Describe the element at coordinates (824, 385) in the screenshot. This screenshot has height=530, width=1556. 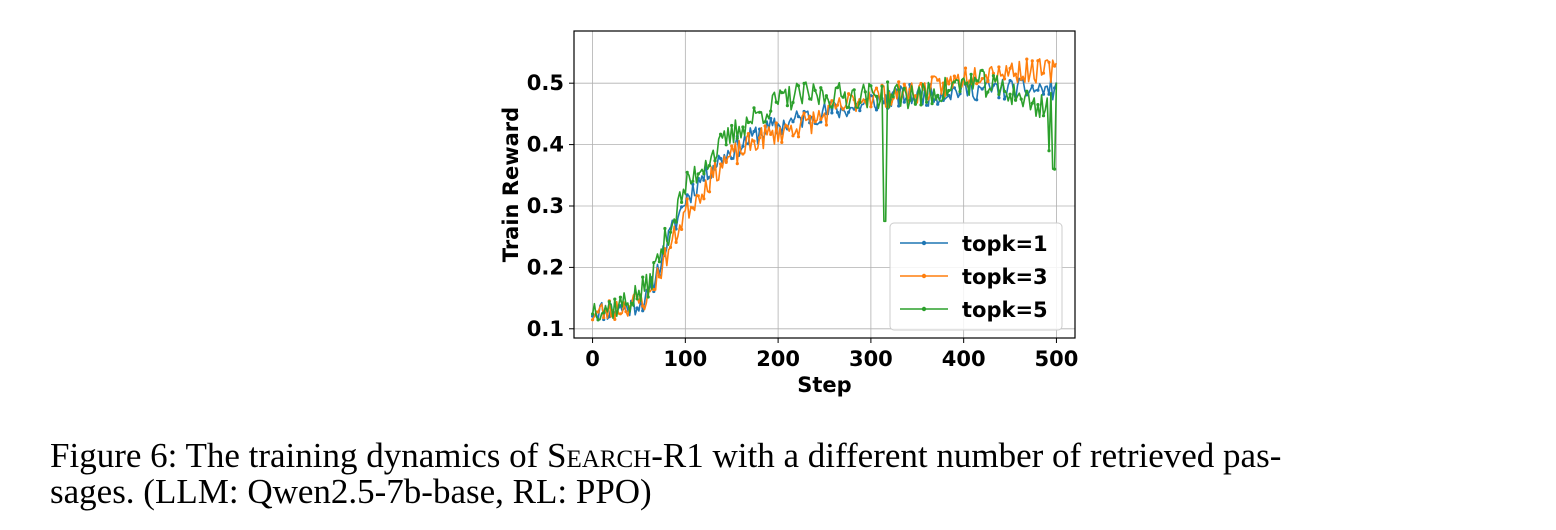
I see `x-axis-label: Step` at that location.